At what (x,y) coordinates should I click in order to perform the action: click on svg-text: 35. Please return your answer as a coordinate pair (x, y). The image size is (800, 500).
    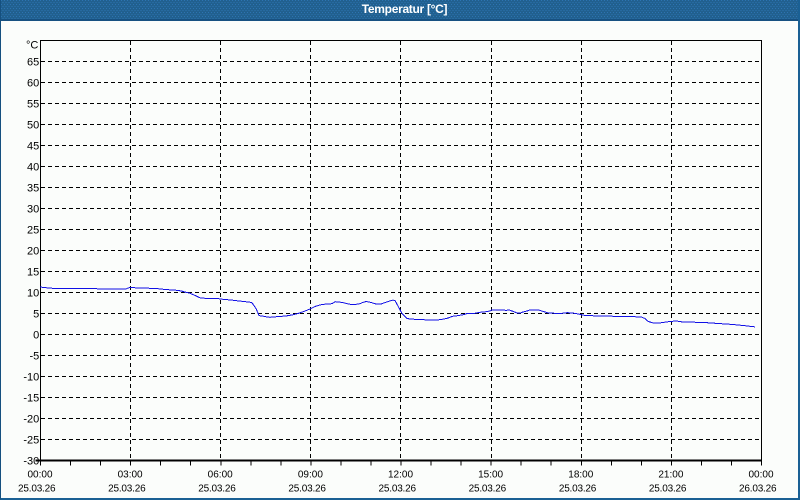
    Looking at the image, I should click on (33, 189).